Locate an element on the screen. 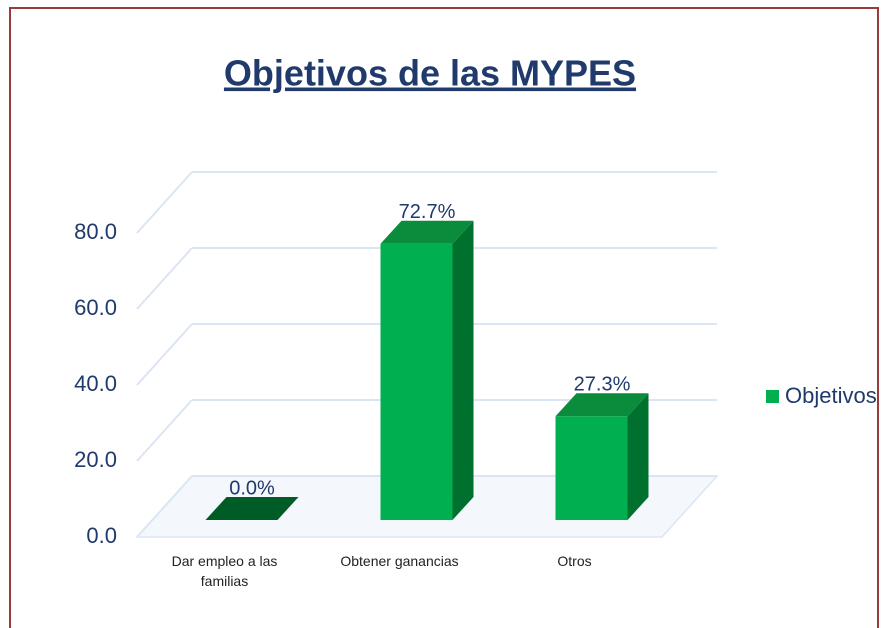  y-tick-label: 60.0 is located at coordinates (95, 307).